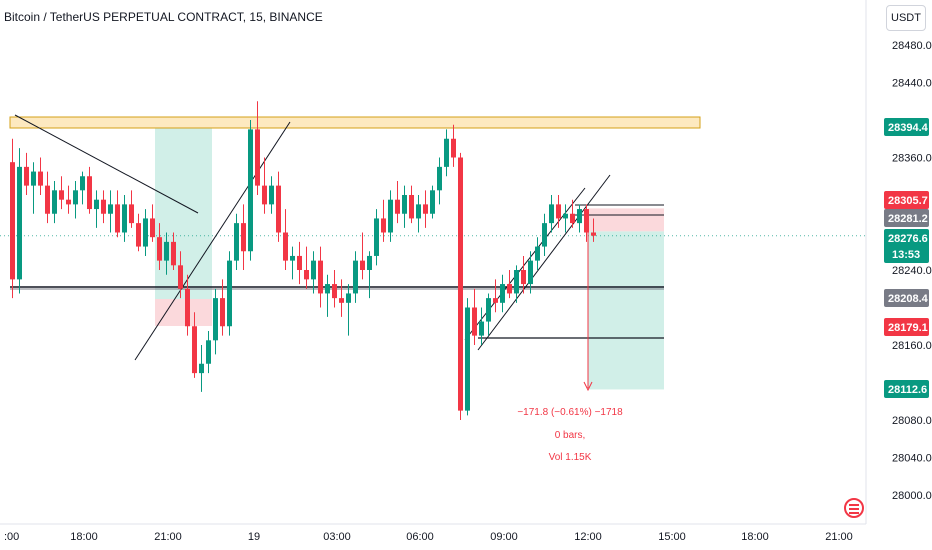  Describe the element at coordinates (183, 213) in the screenshot. I see `long-position-profit-zone` at that location.